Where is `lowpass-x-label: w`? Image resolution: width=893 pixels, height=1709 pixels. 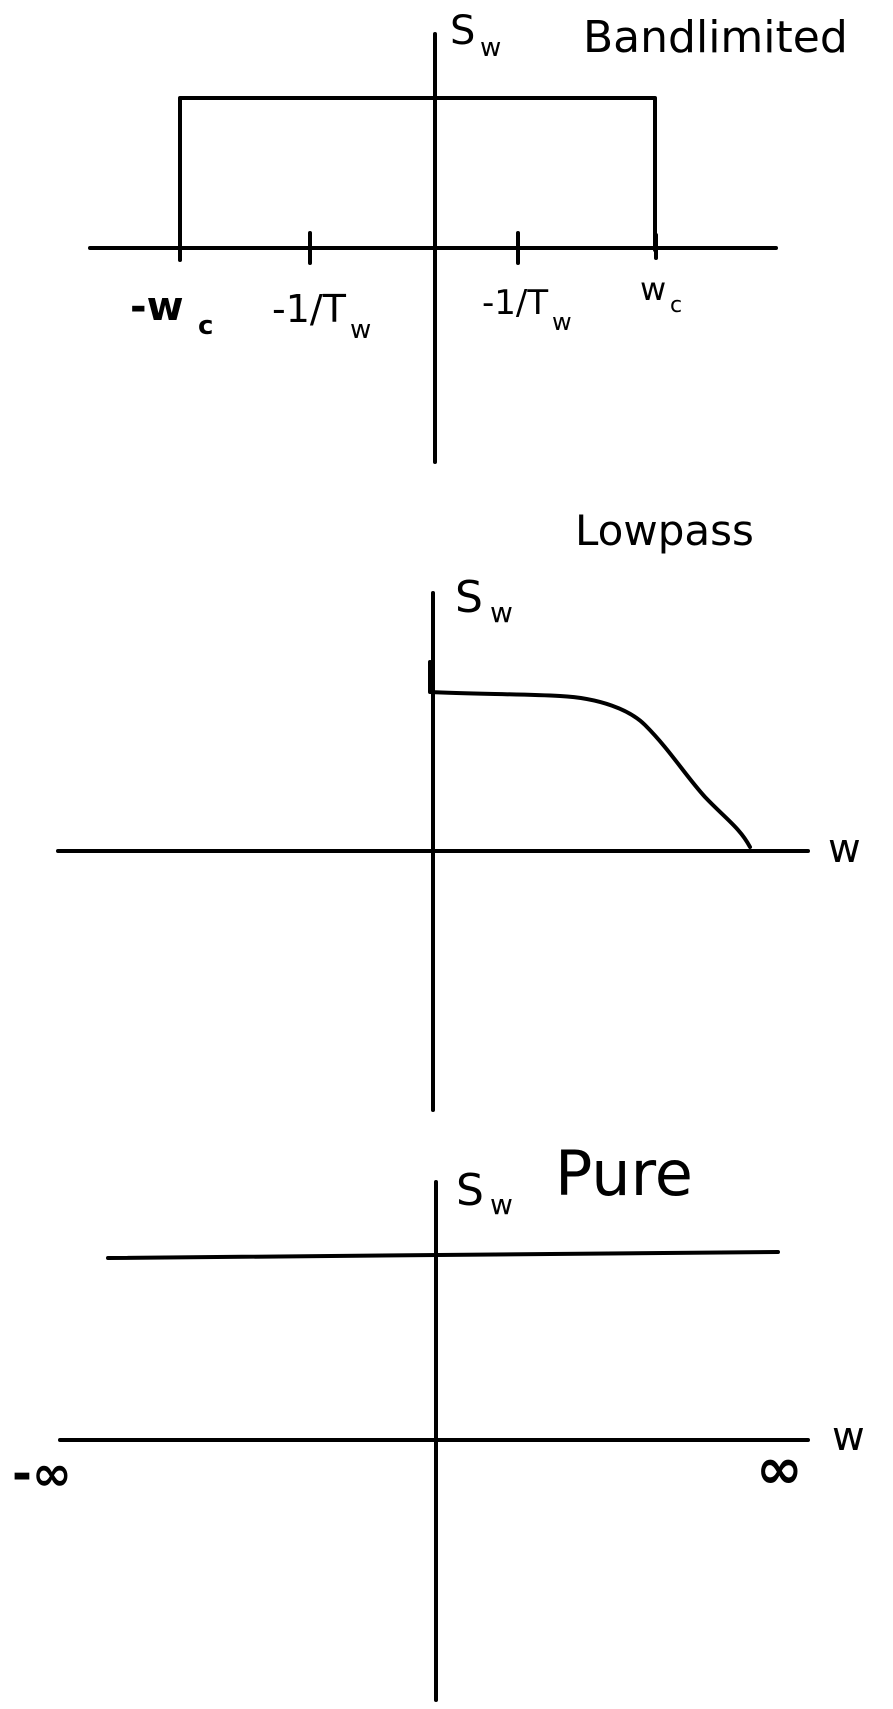
lowpass-x-label: w is located at coordinates (844, 849).